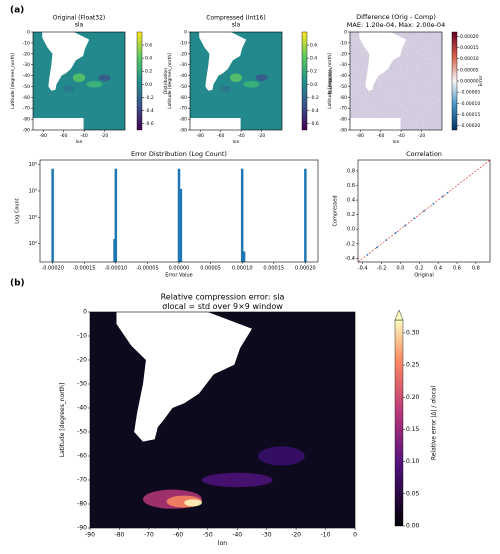 The width and height of the screenshot is (500, 554). Describe the element at coordinates (242, 269) in the screenshot. I see `x-tick-label: 0.00010` at that location.